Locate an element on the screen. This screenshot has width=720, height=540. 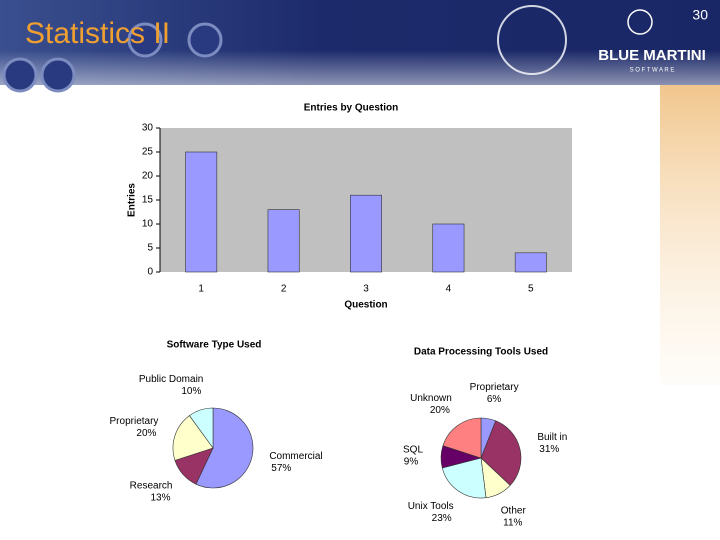
slice-label: SQL is located at coordinates (413, 450).